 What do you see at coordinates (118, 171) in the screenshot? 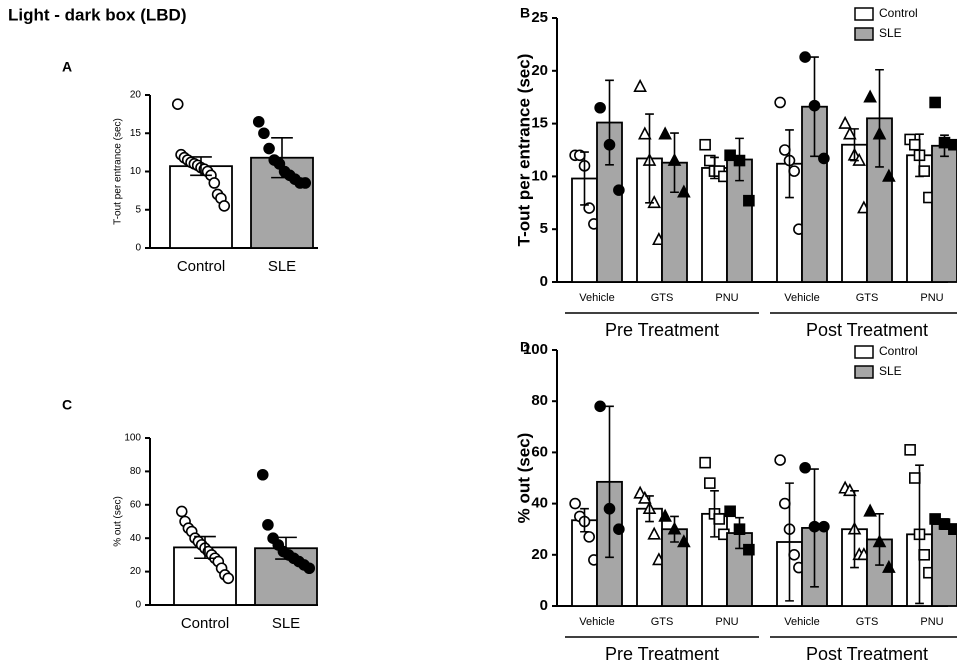
I see `y-axis-label: T-out per entrance (sec)` at bounding box center [118, 171].